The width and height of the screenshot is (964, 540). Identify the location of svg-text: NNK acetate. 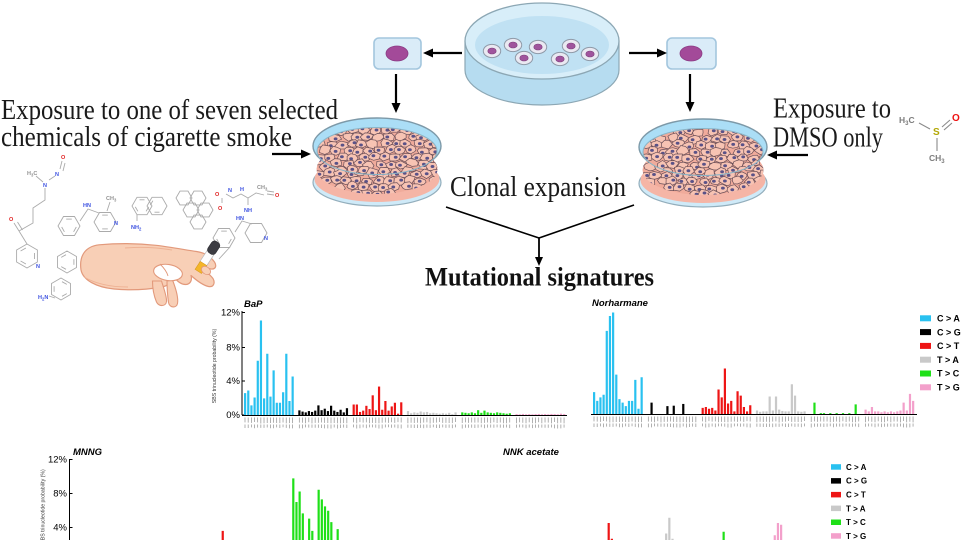
(531, 452).